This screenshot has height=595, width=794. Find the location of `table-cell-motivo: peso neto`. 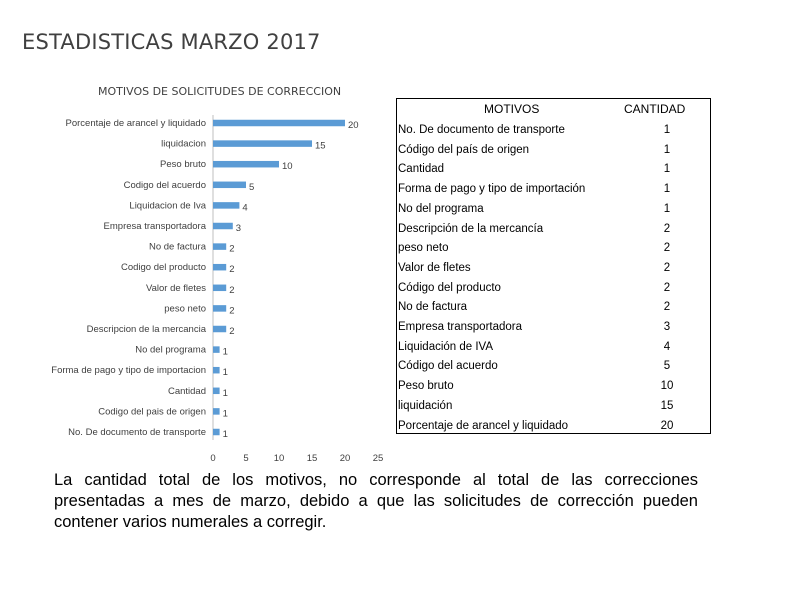

table-cell-motivo: peso neto is located at coordinates (423, 248).